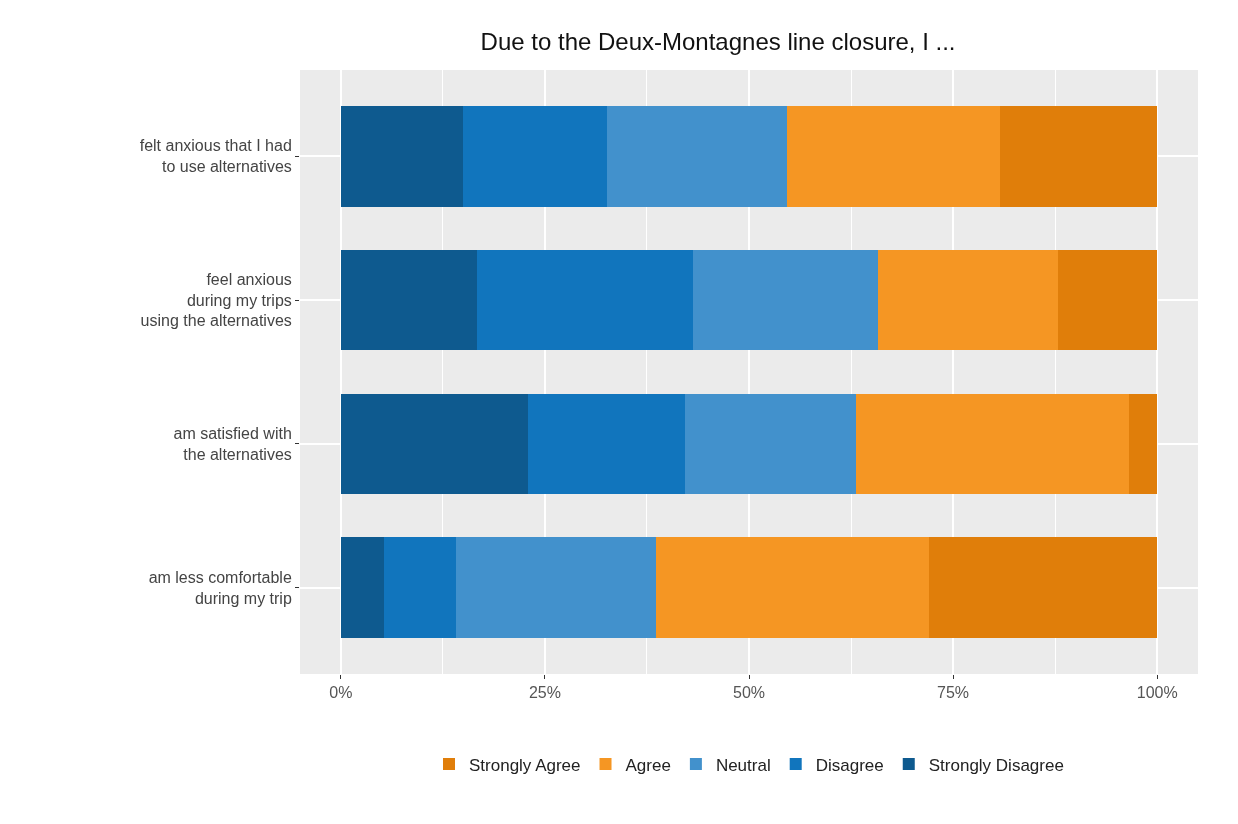  What do you see at coordinates (743, 765) in the screenshot?
I see `legend-label: Neutral` at bounding box center [743, 765].